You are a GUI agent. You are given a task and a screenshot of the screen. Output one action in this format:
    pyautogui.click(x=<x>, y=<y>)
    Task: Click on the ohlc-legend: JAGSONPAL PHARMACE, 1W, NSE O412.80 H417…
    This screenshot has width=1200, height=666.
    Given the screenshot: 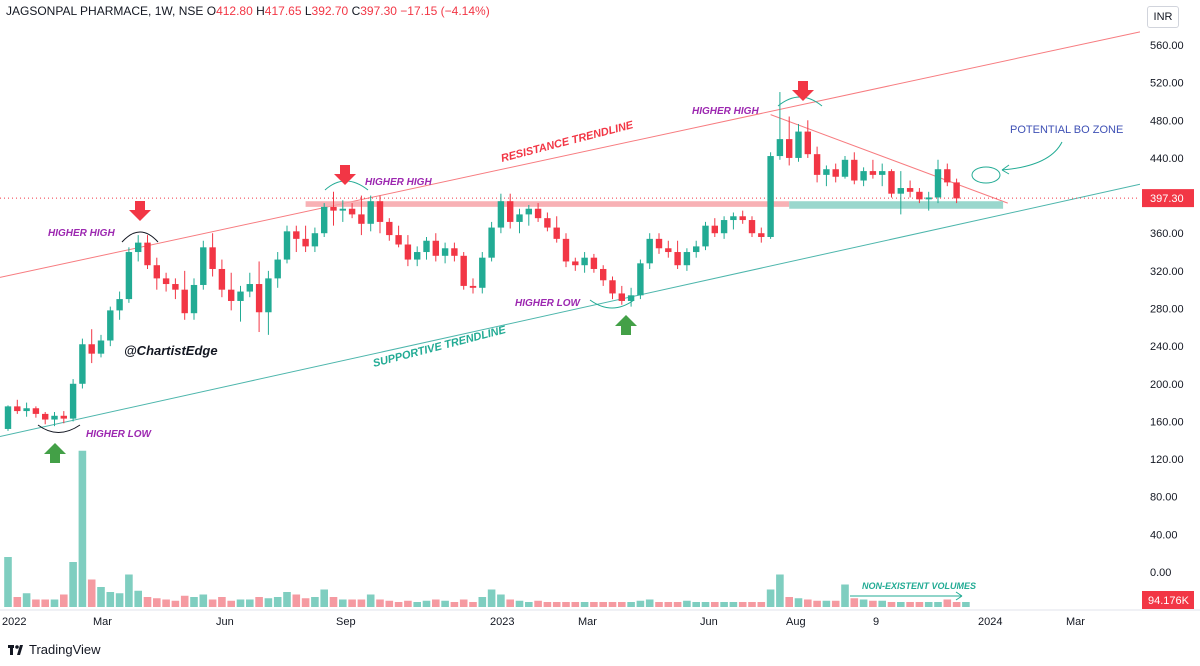 What is the action you would take?
    pyautogui.click(x=248, y=11)
    